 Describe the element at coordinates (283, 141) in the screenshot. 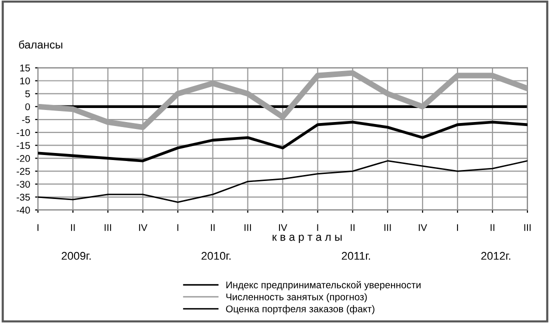

I see `line-series` at that location.